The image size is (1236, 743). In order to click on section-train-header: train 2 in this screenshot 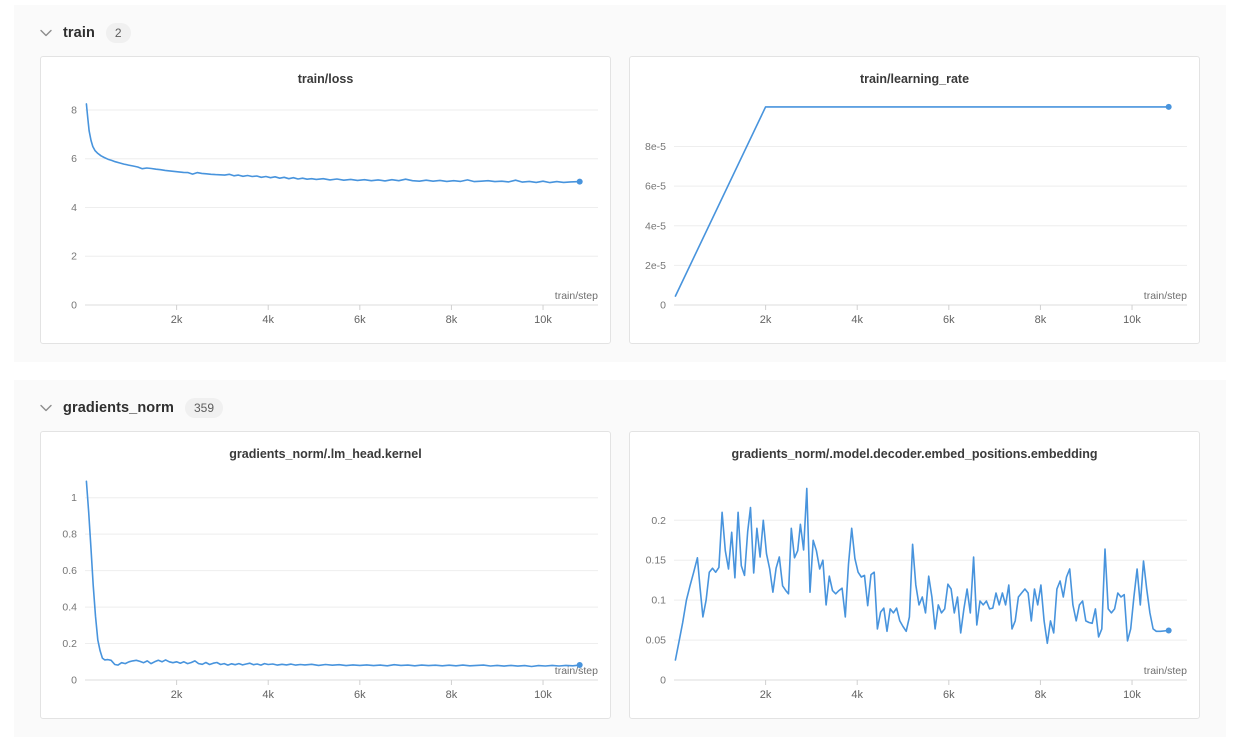, I will do `click(620, 33)`.